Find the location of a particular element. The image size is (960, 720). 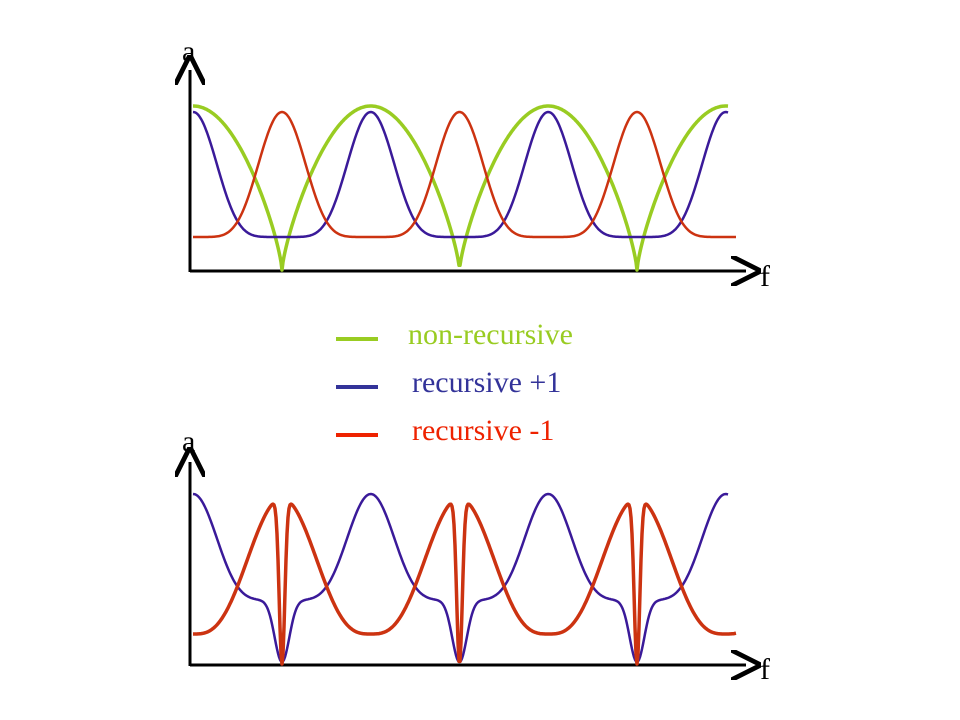

bottom-curve-recursive-minus is located at coordinates (464, 584).